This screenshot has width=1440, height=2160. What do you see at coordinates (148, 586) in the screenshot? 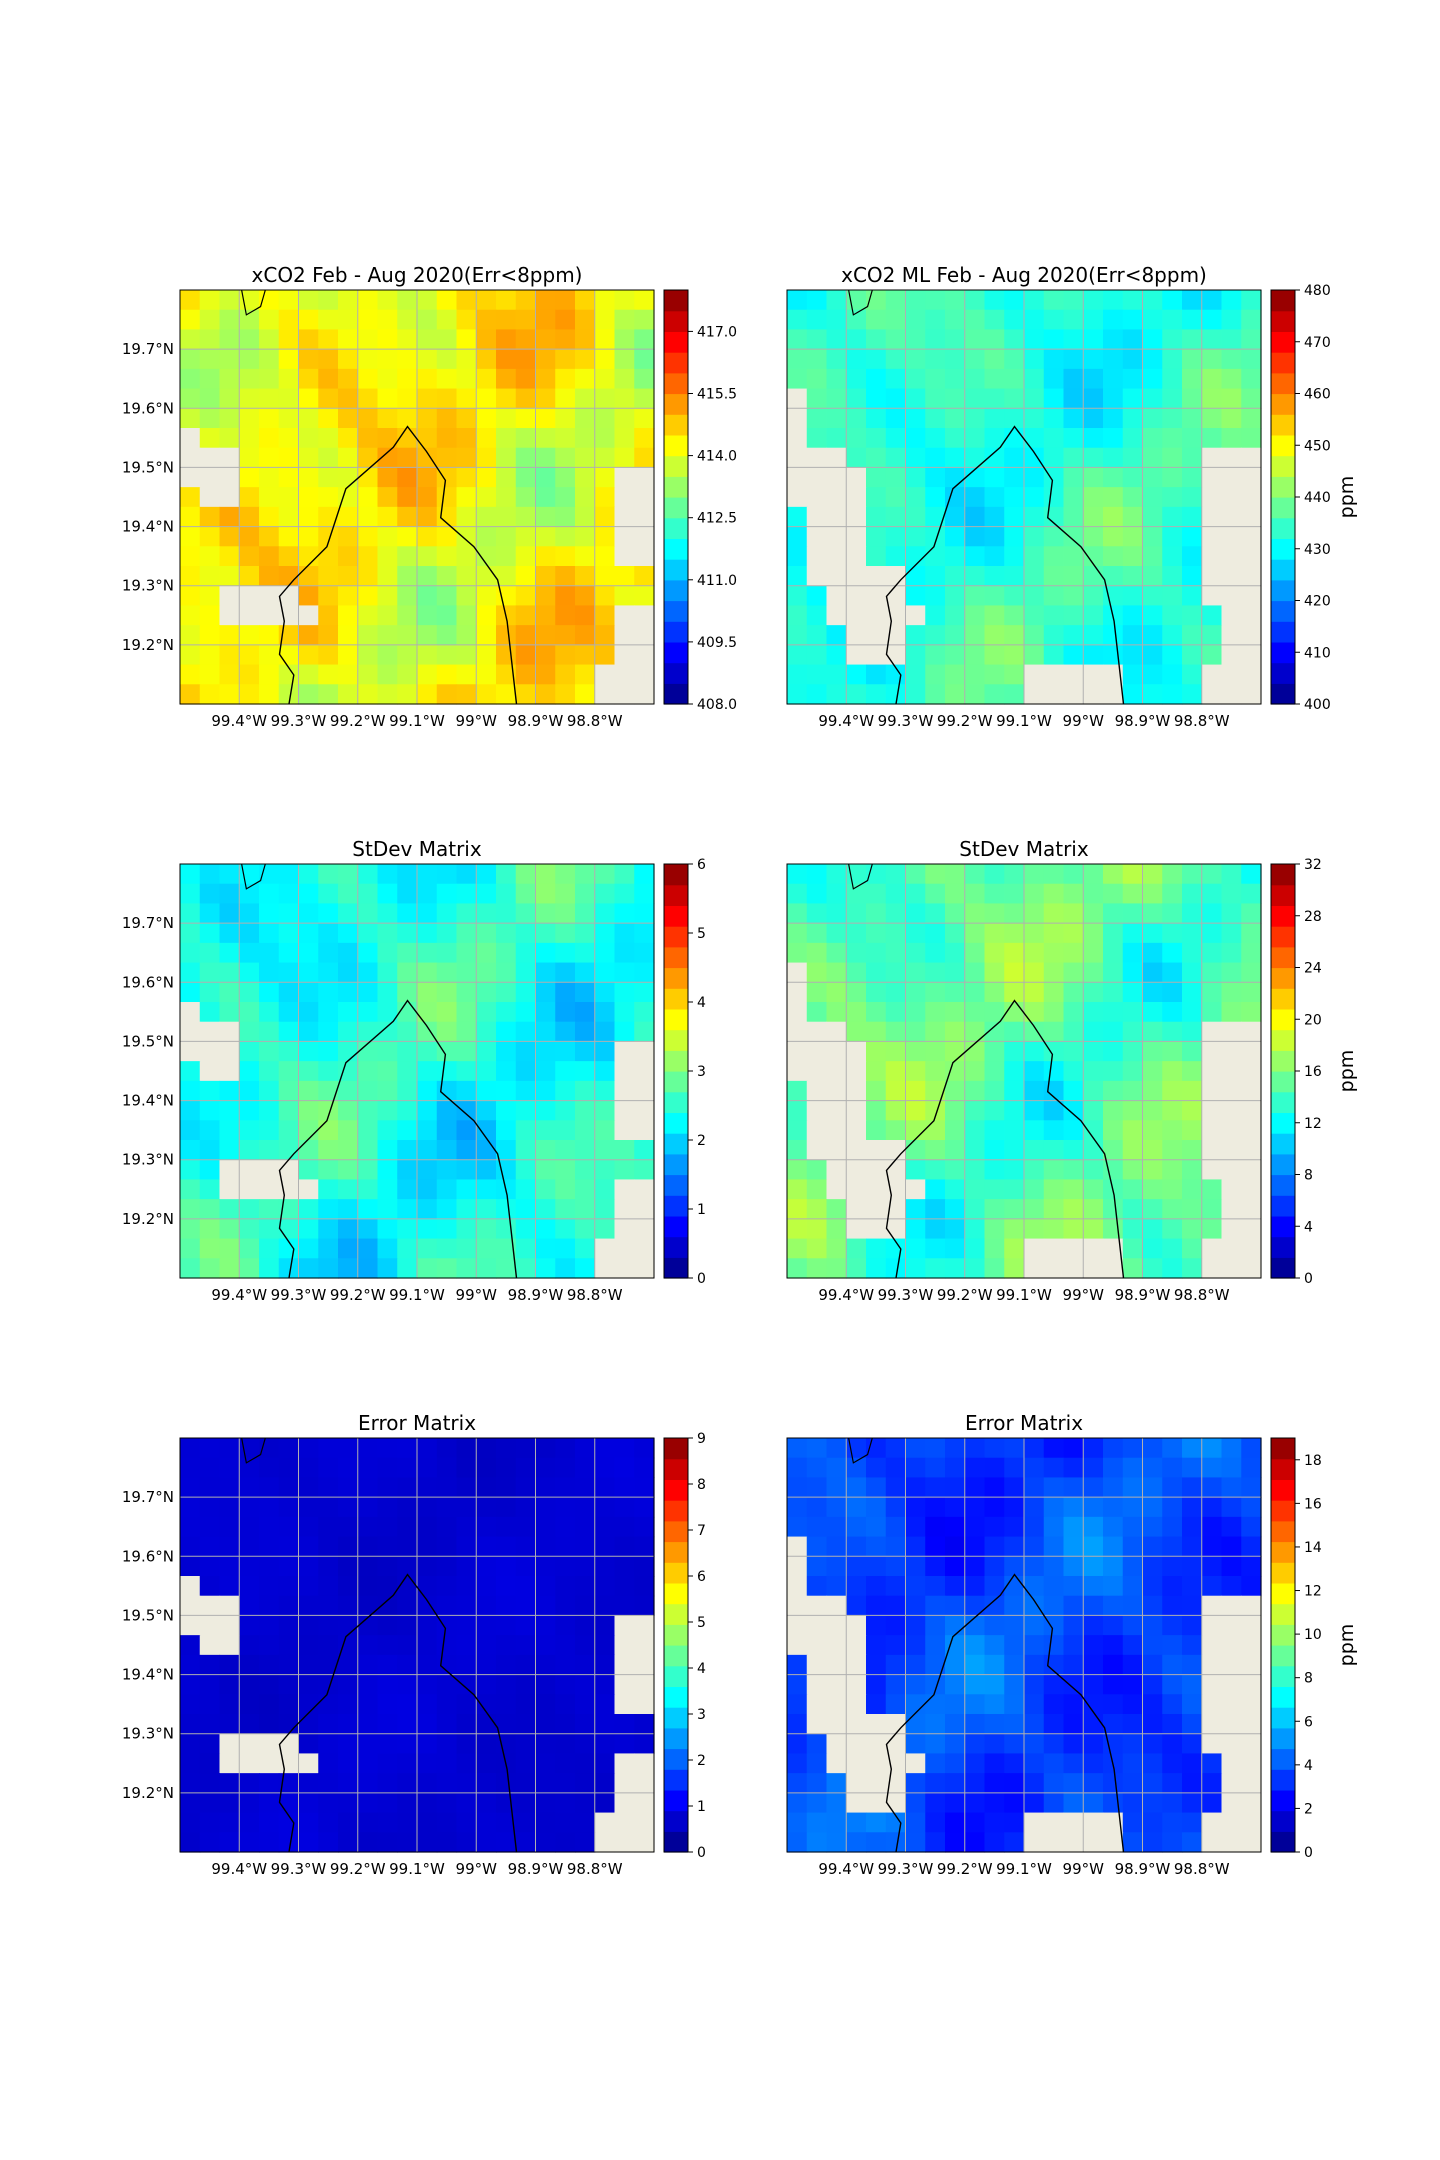
I see `y-tick-label: 19.3°N` at bounding box center [148, 586].